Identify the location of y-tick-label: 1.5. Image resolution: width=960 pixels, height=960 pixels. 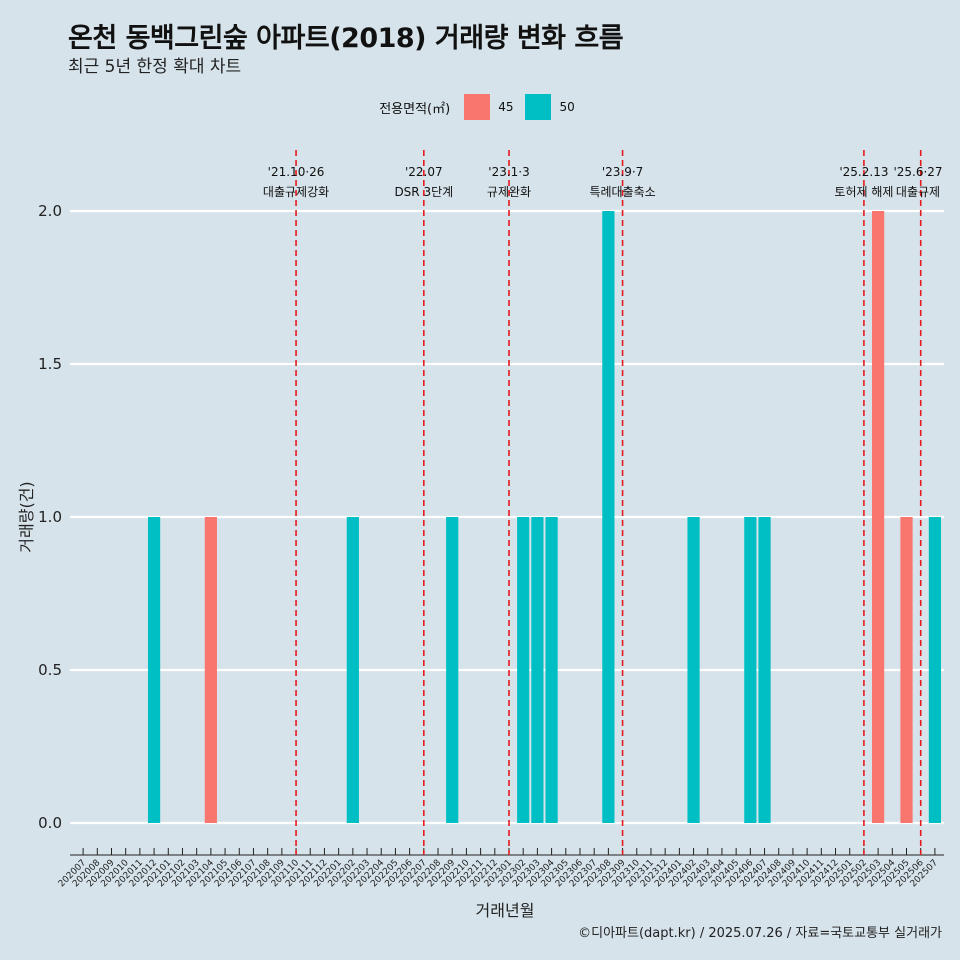
(50, 364).